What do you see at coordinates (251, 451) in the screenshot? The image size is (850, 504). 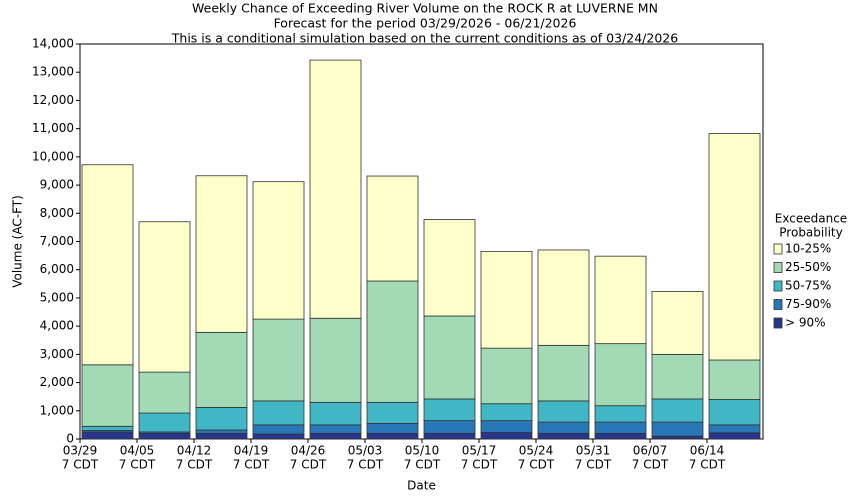 I see `x-tick-label: 04/19` at bounding box center [251, 451].